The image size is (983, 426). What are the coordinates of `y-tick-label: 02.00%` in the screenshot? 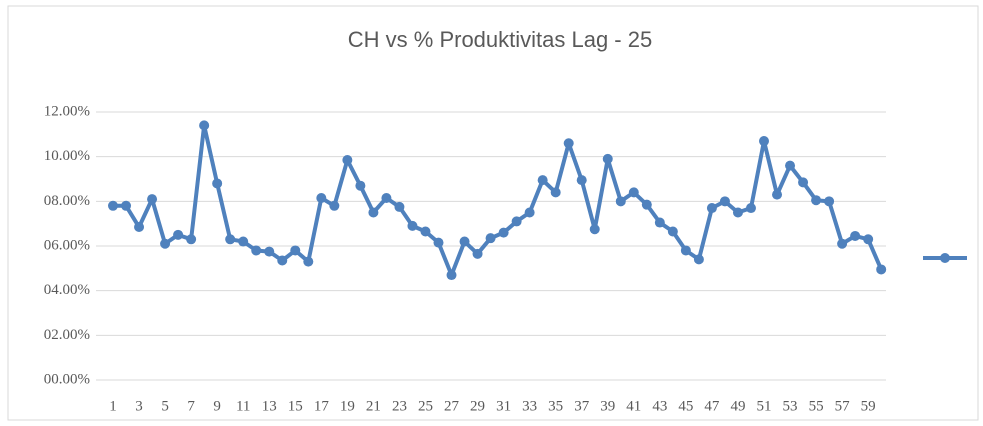 It's located at (67, 335).